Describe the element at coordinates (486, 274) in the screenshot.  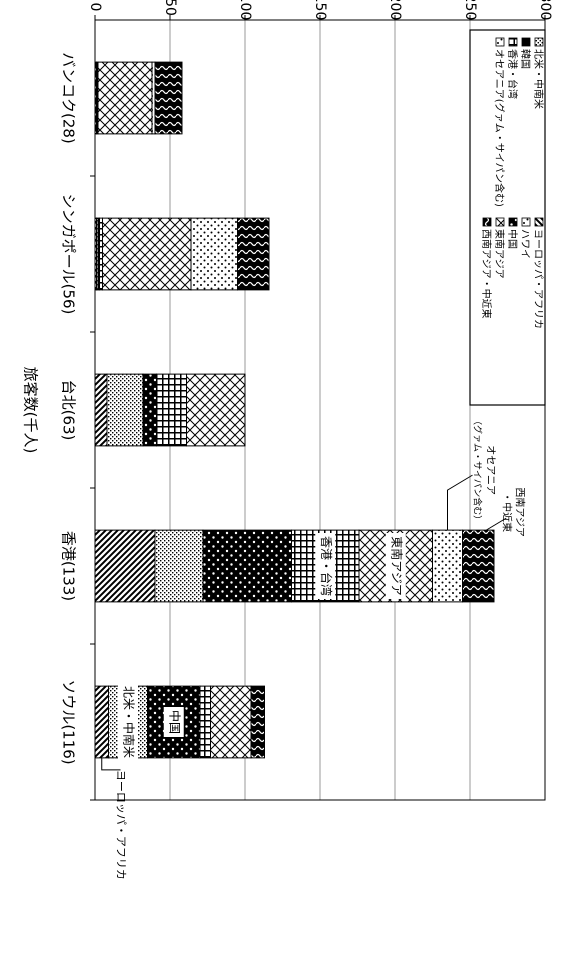
I see `legend-label: 西南アジア・中近東` at that location.